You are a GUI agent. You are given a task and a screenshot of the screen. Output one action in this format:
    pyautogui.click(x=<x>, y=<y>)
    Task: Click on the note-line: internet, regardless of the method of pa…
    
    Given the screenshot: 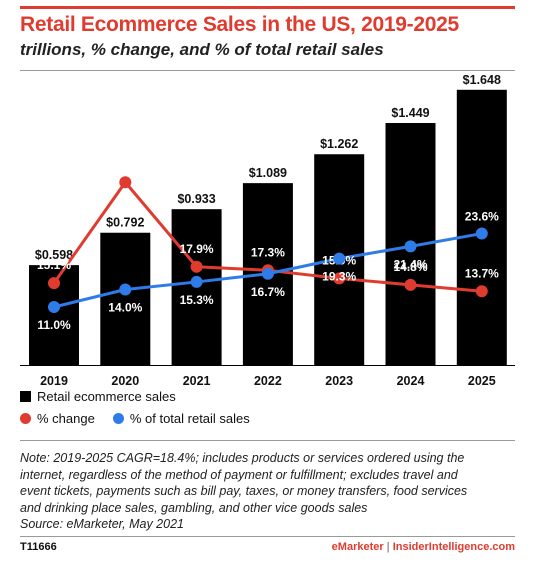 What is the action you would take?
    pyautogui.click(x=239, y=474)
    